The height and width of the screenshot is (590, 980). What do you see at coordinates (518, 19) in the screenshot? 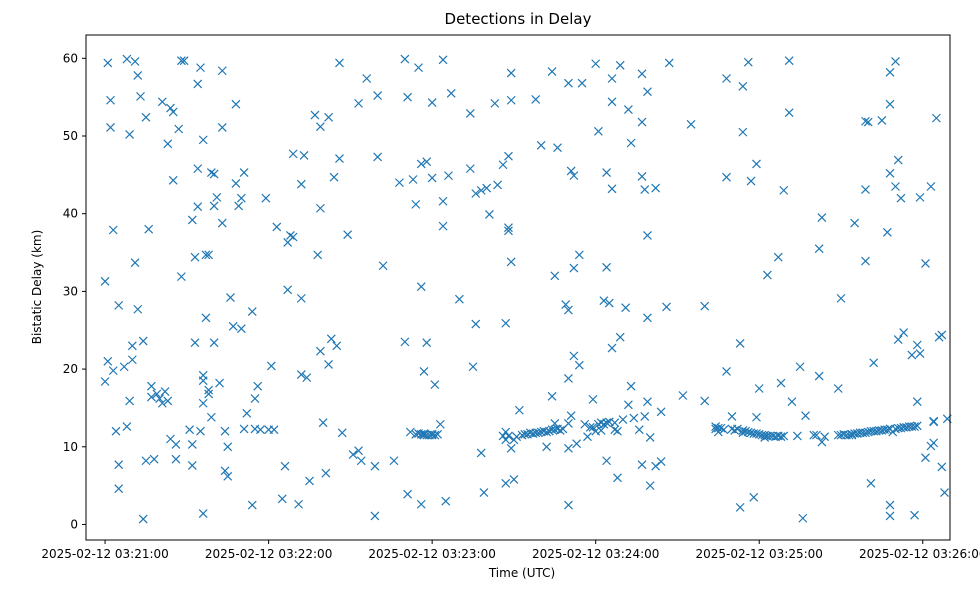
I see `chart-title: Detections in Delay` at bounding box center [518, 19].